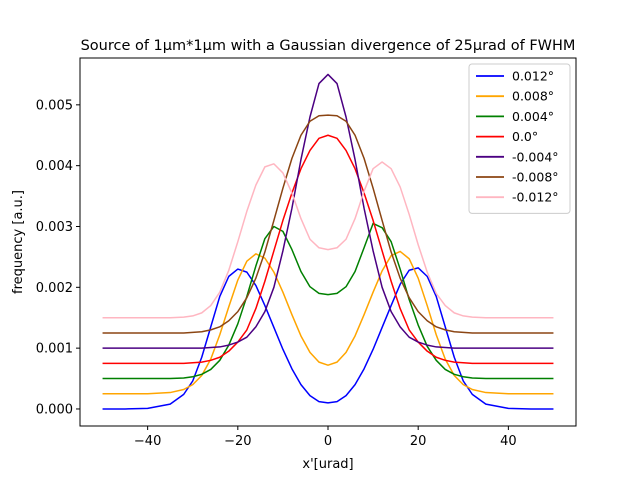  I want to click on legend-label: 0.0°, so click(525, 136).